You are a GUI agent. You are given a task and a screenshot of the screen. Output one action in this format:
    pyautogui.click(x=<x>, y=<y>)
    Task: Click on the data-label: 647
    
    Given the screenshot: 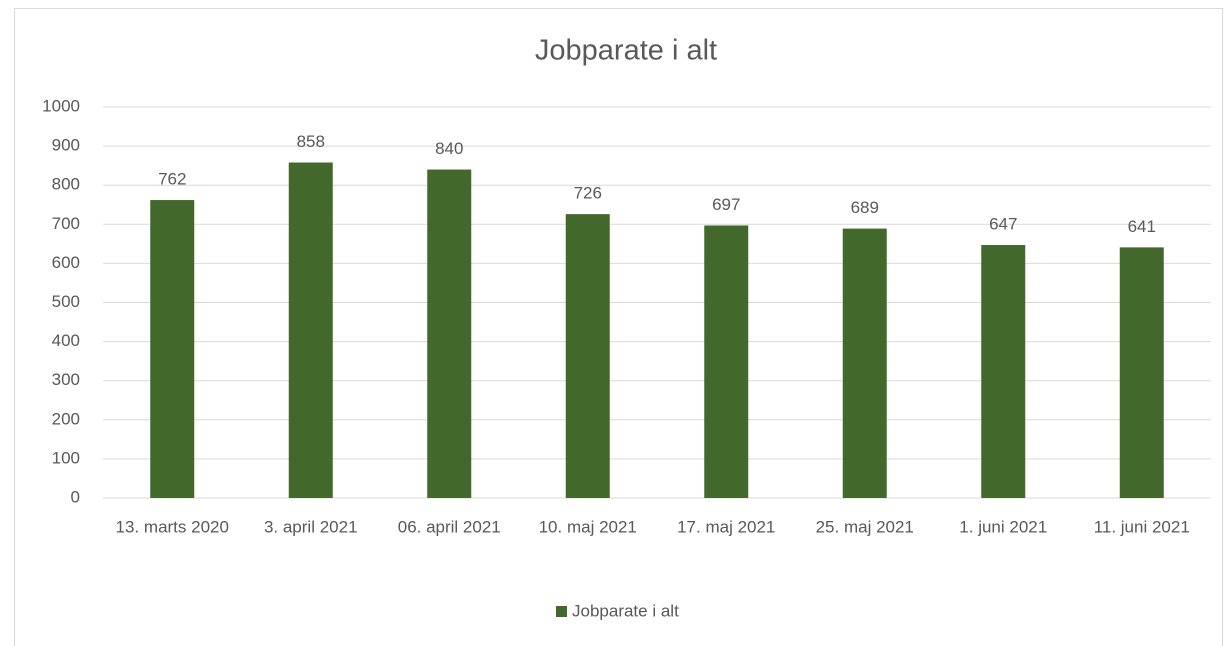 What is the action you would take?
    pyautogui.click(x=1003, y=224)
    